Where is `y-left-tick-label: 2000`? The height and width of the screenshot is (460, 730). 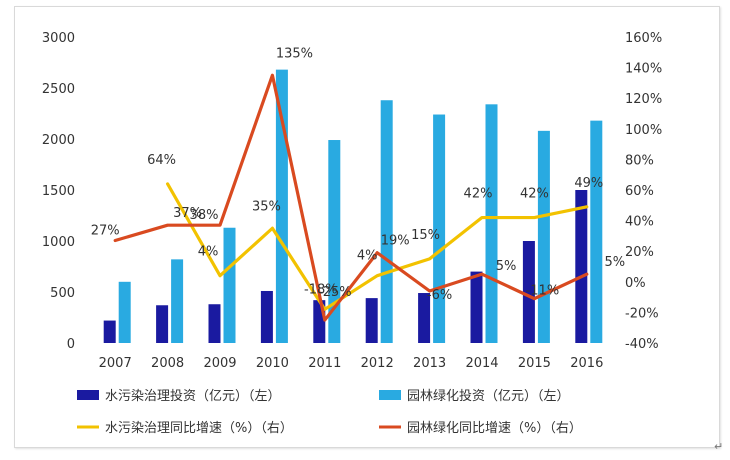
y-left-tick-label: 2000 is located at coordinates (58, 140).